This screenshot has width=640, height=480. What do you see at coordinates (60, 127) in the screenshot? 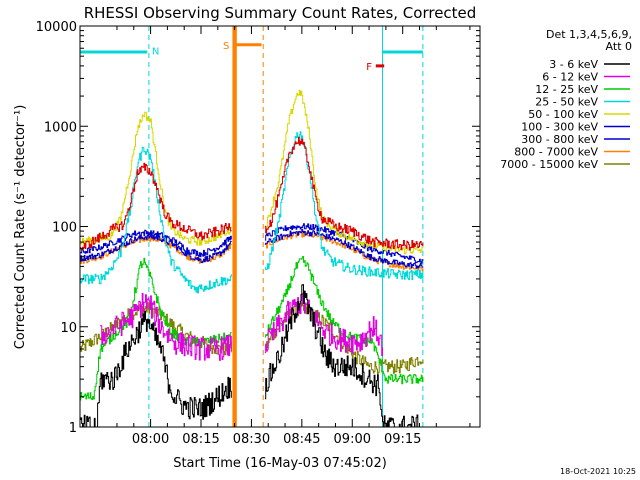
I see `y-tick-label: 1000` at bounding box center [60, 127].